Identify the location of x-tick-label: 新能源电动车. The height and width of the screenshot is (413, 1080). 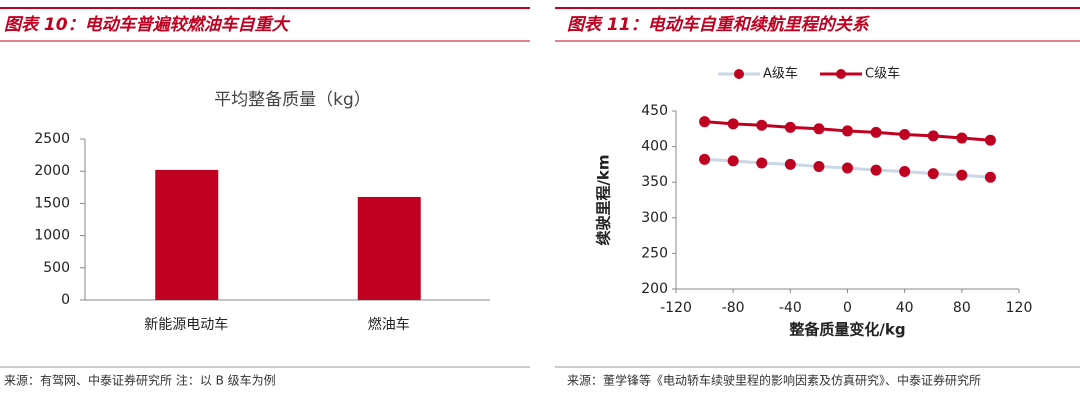
(186, 324).